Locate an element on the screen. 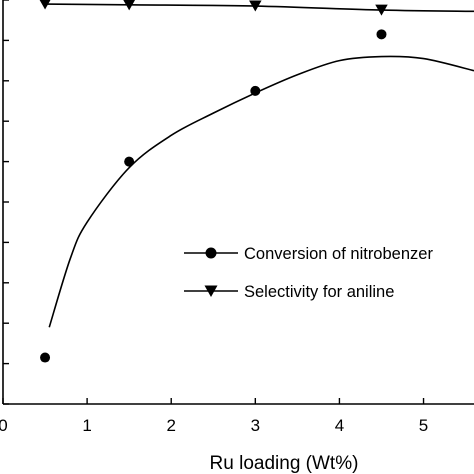 This screenshot has height=474, width=474. fit-curve-selectivity is located at coordinates (259, 8).